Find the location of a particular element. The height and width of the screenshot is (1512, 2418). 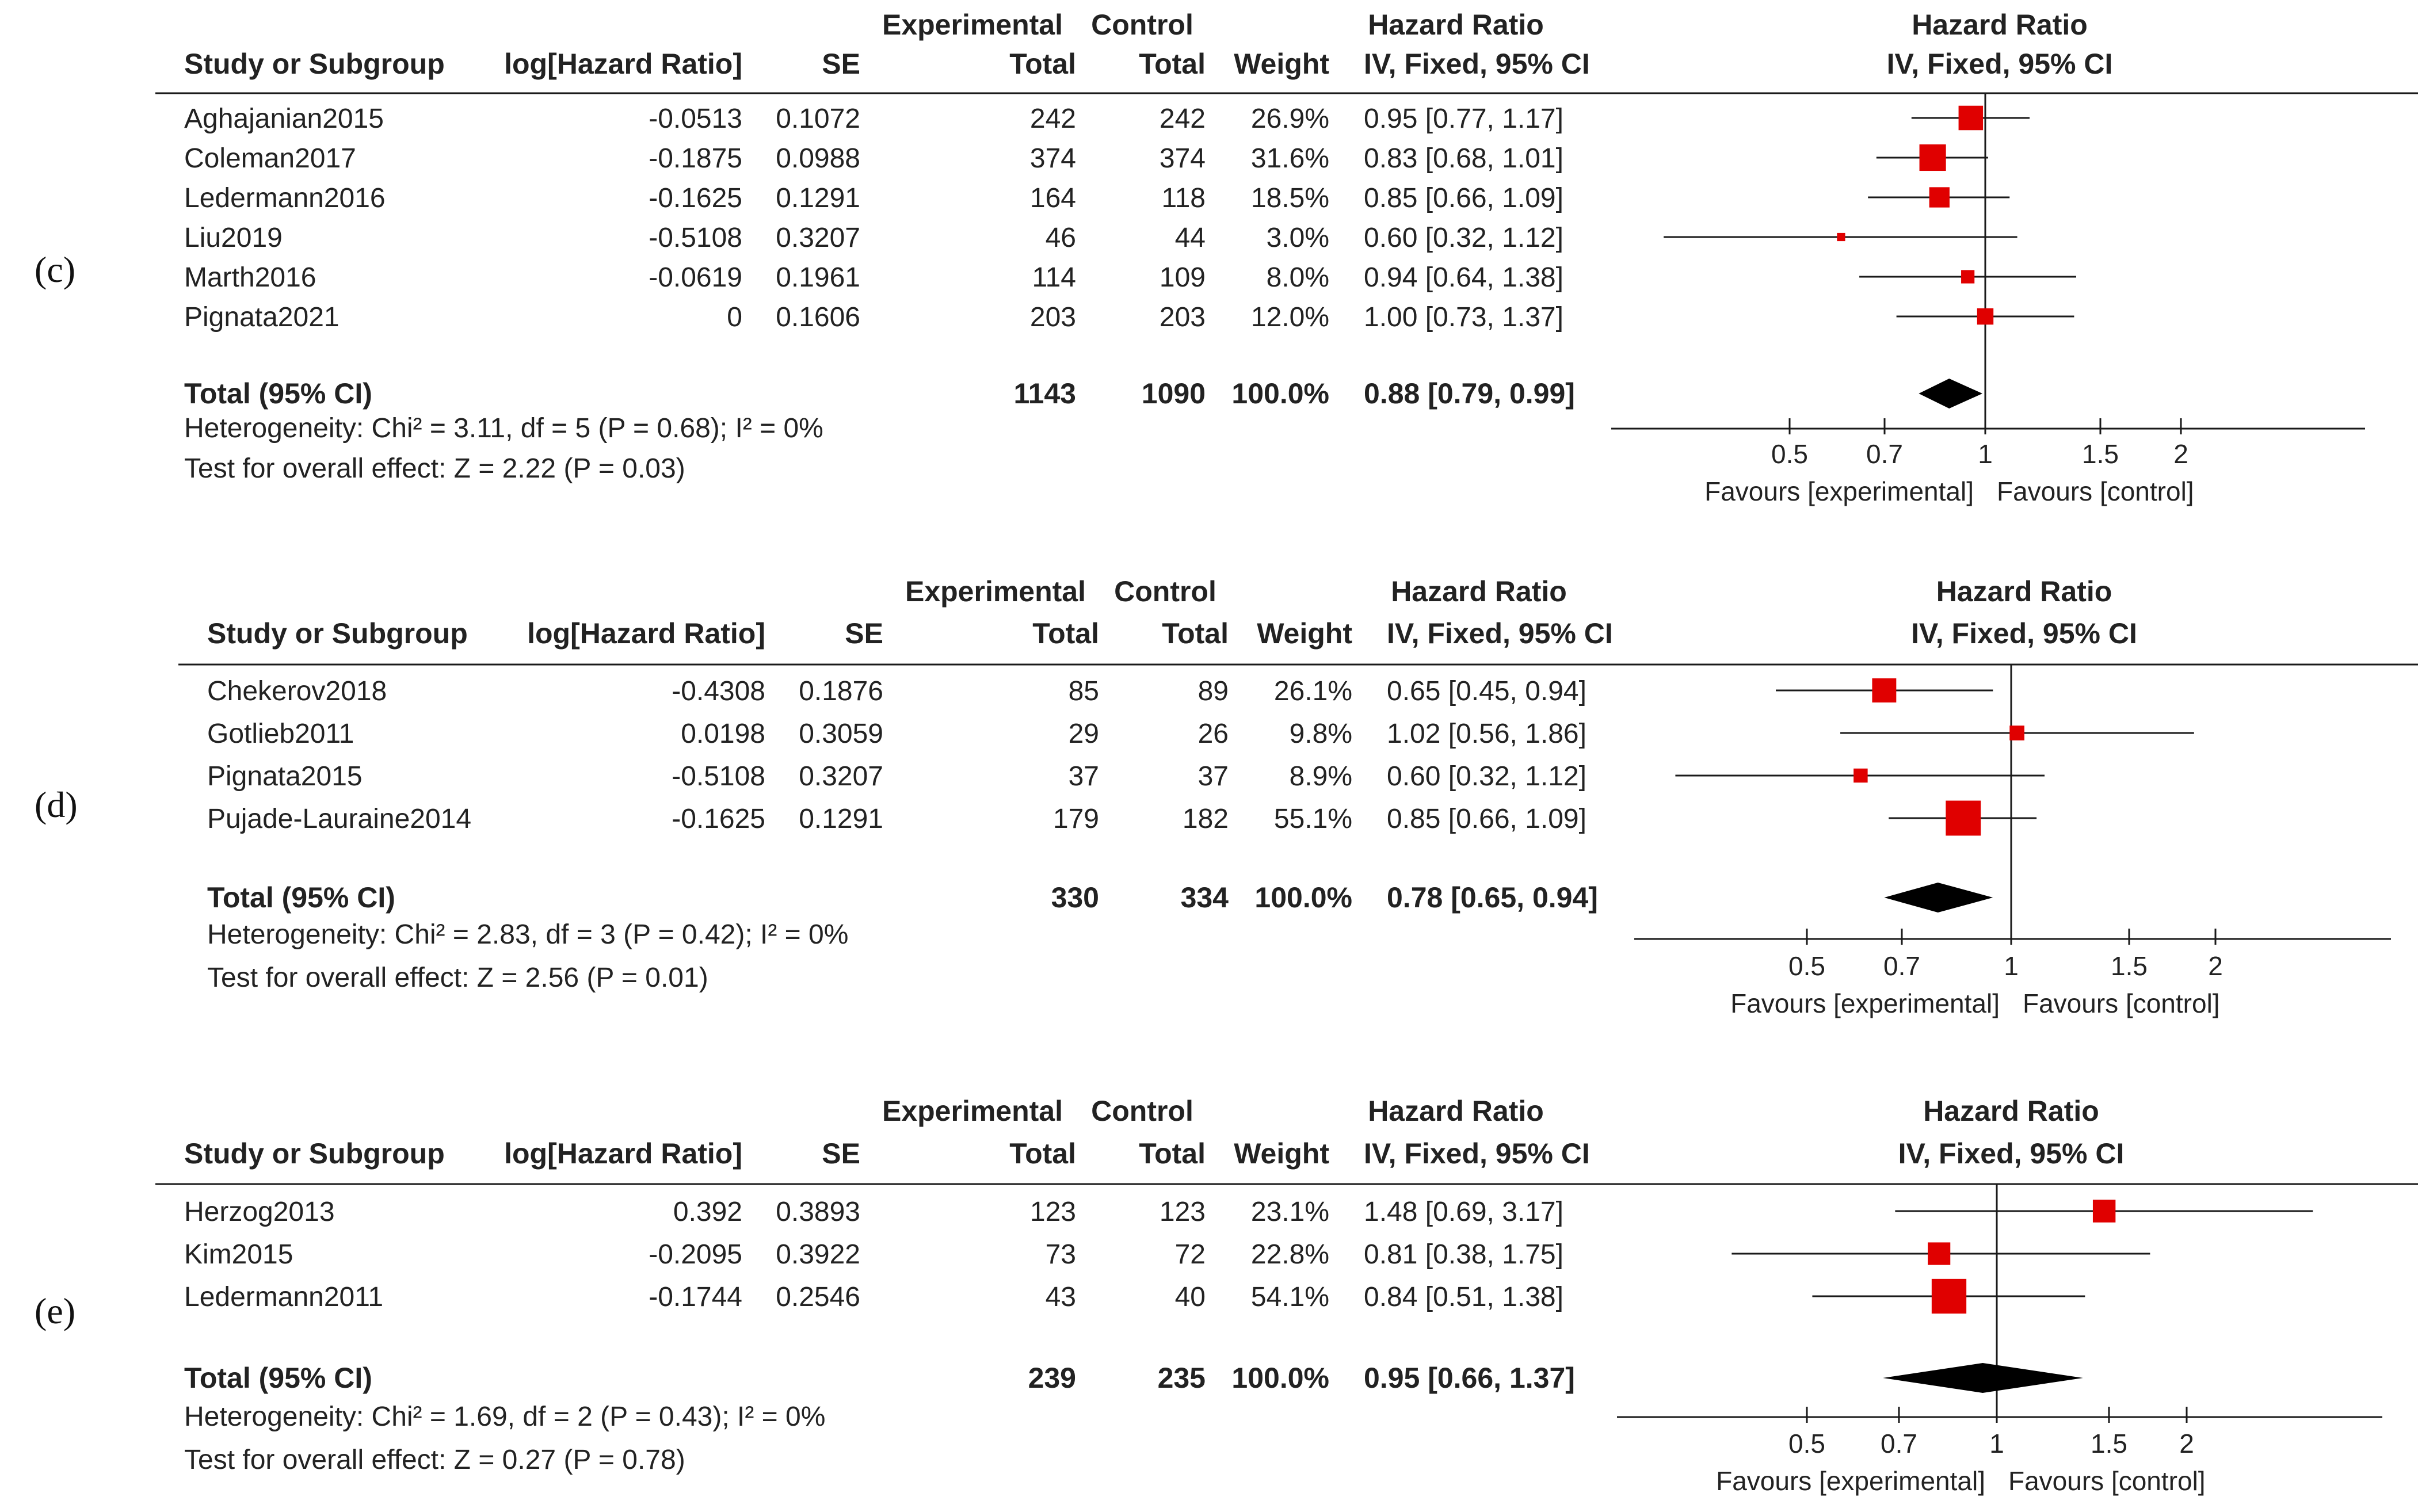

study-exp-total: 73 is located at coordinates (1061, 1254).